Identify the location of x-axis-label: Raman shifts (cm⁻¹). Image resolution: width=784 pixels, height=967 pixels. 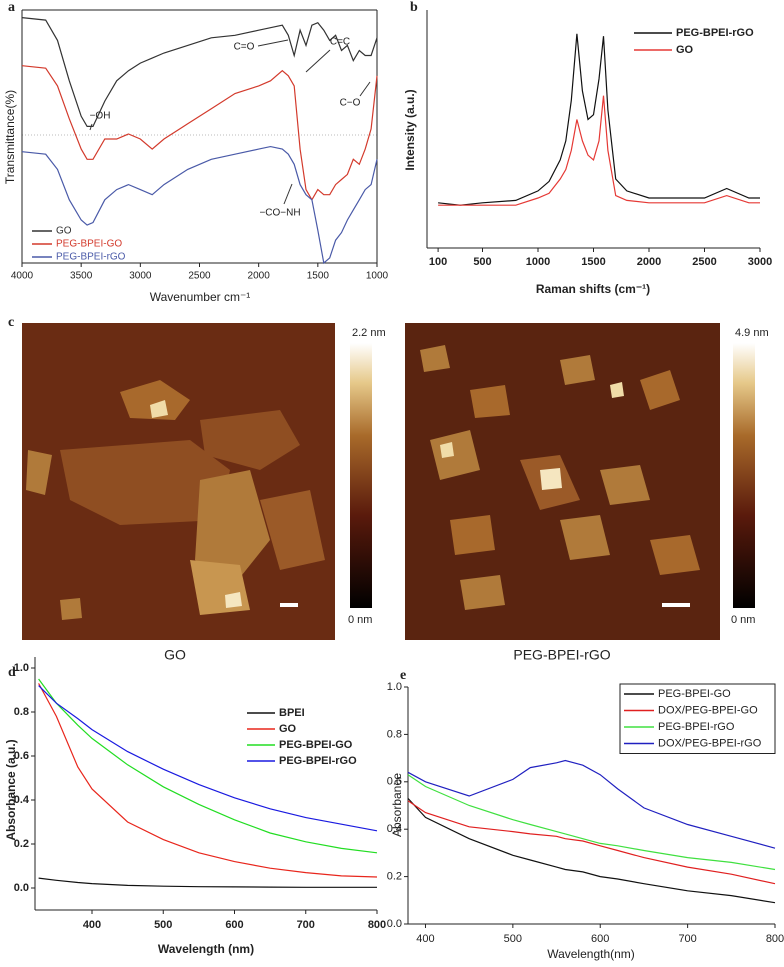
(593, 289).